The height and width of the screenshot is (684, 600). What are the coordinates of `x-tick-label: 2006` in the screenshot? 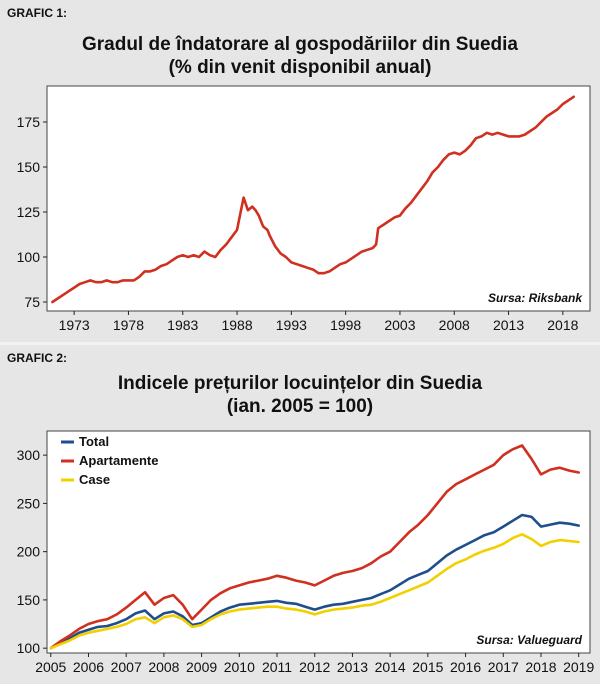 It's located at (88, 667).